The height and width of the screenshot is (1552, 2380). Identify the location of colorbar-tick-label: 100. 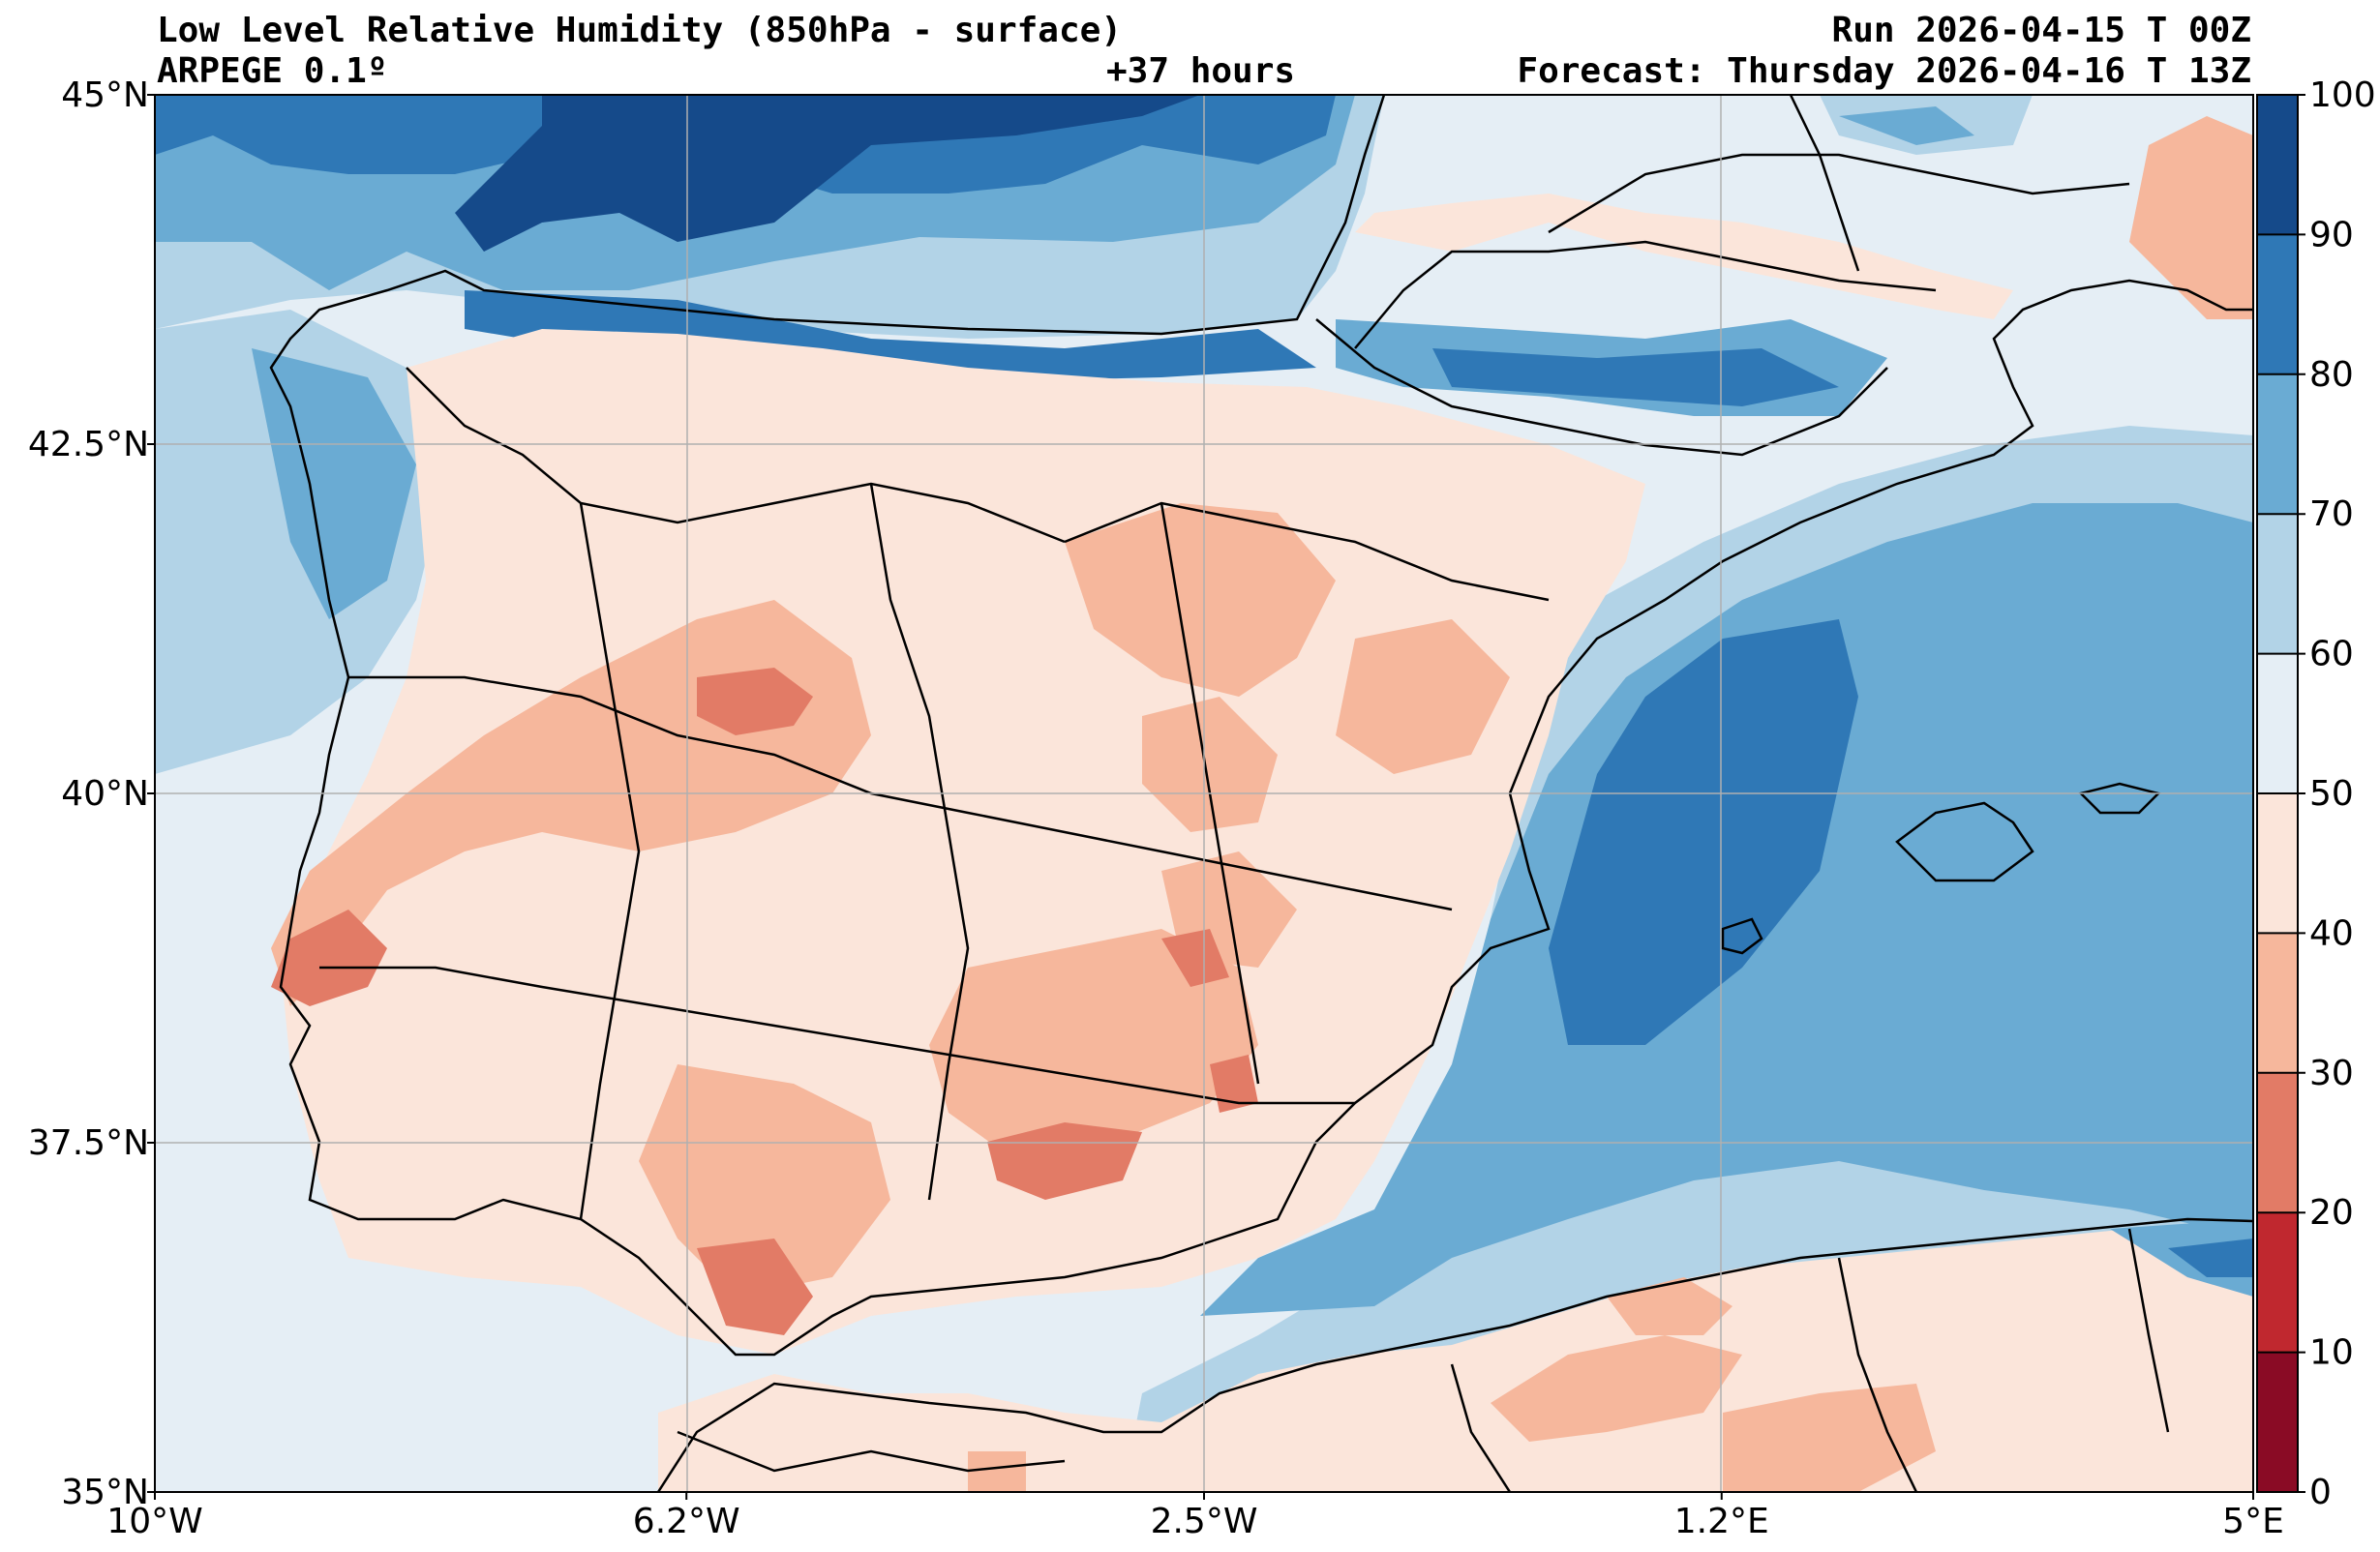
(2342, 95).